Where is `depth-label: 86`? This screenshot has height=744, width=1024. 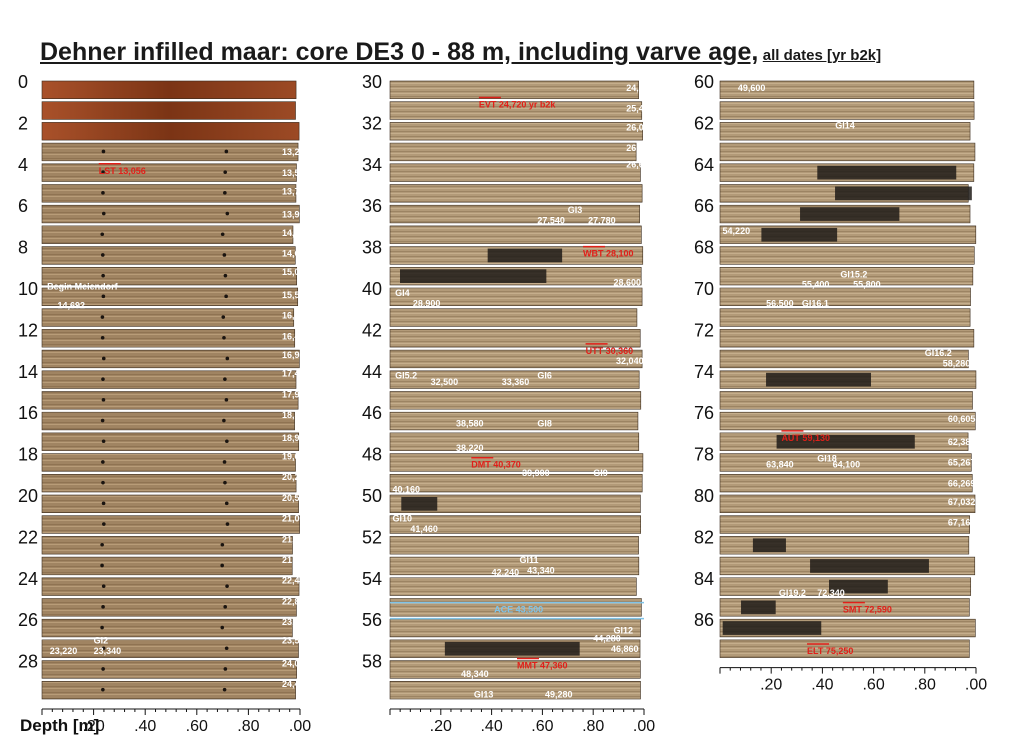
depth-label: 86 is located at coordinates (704, 620).